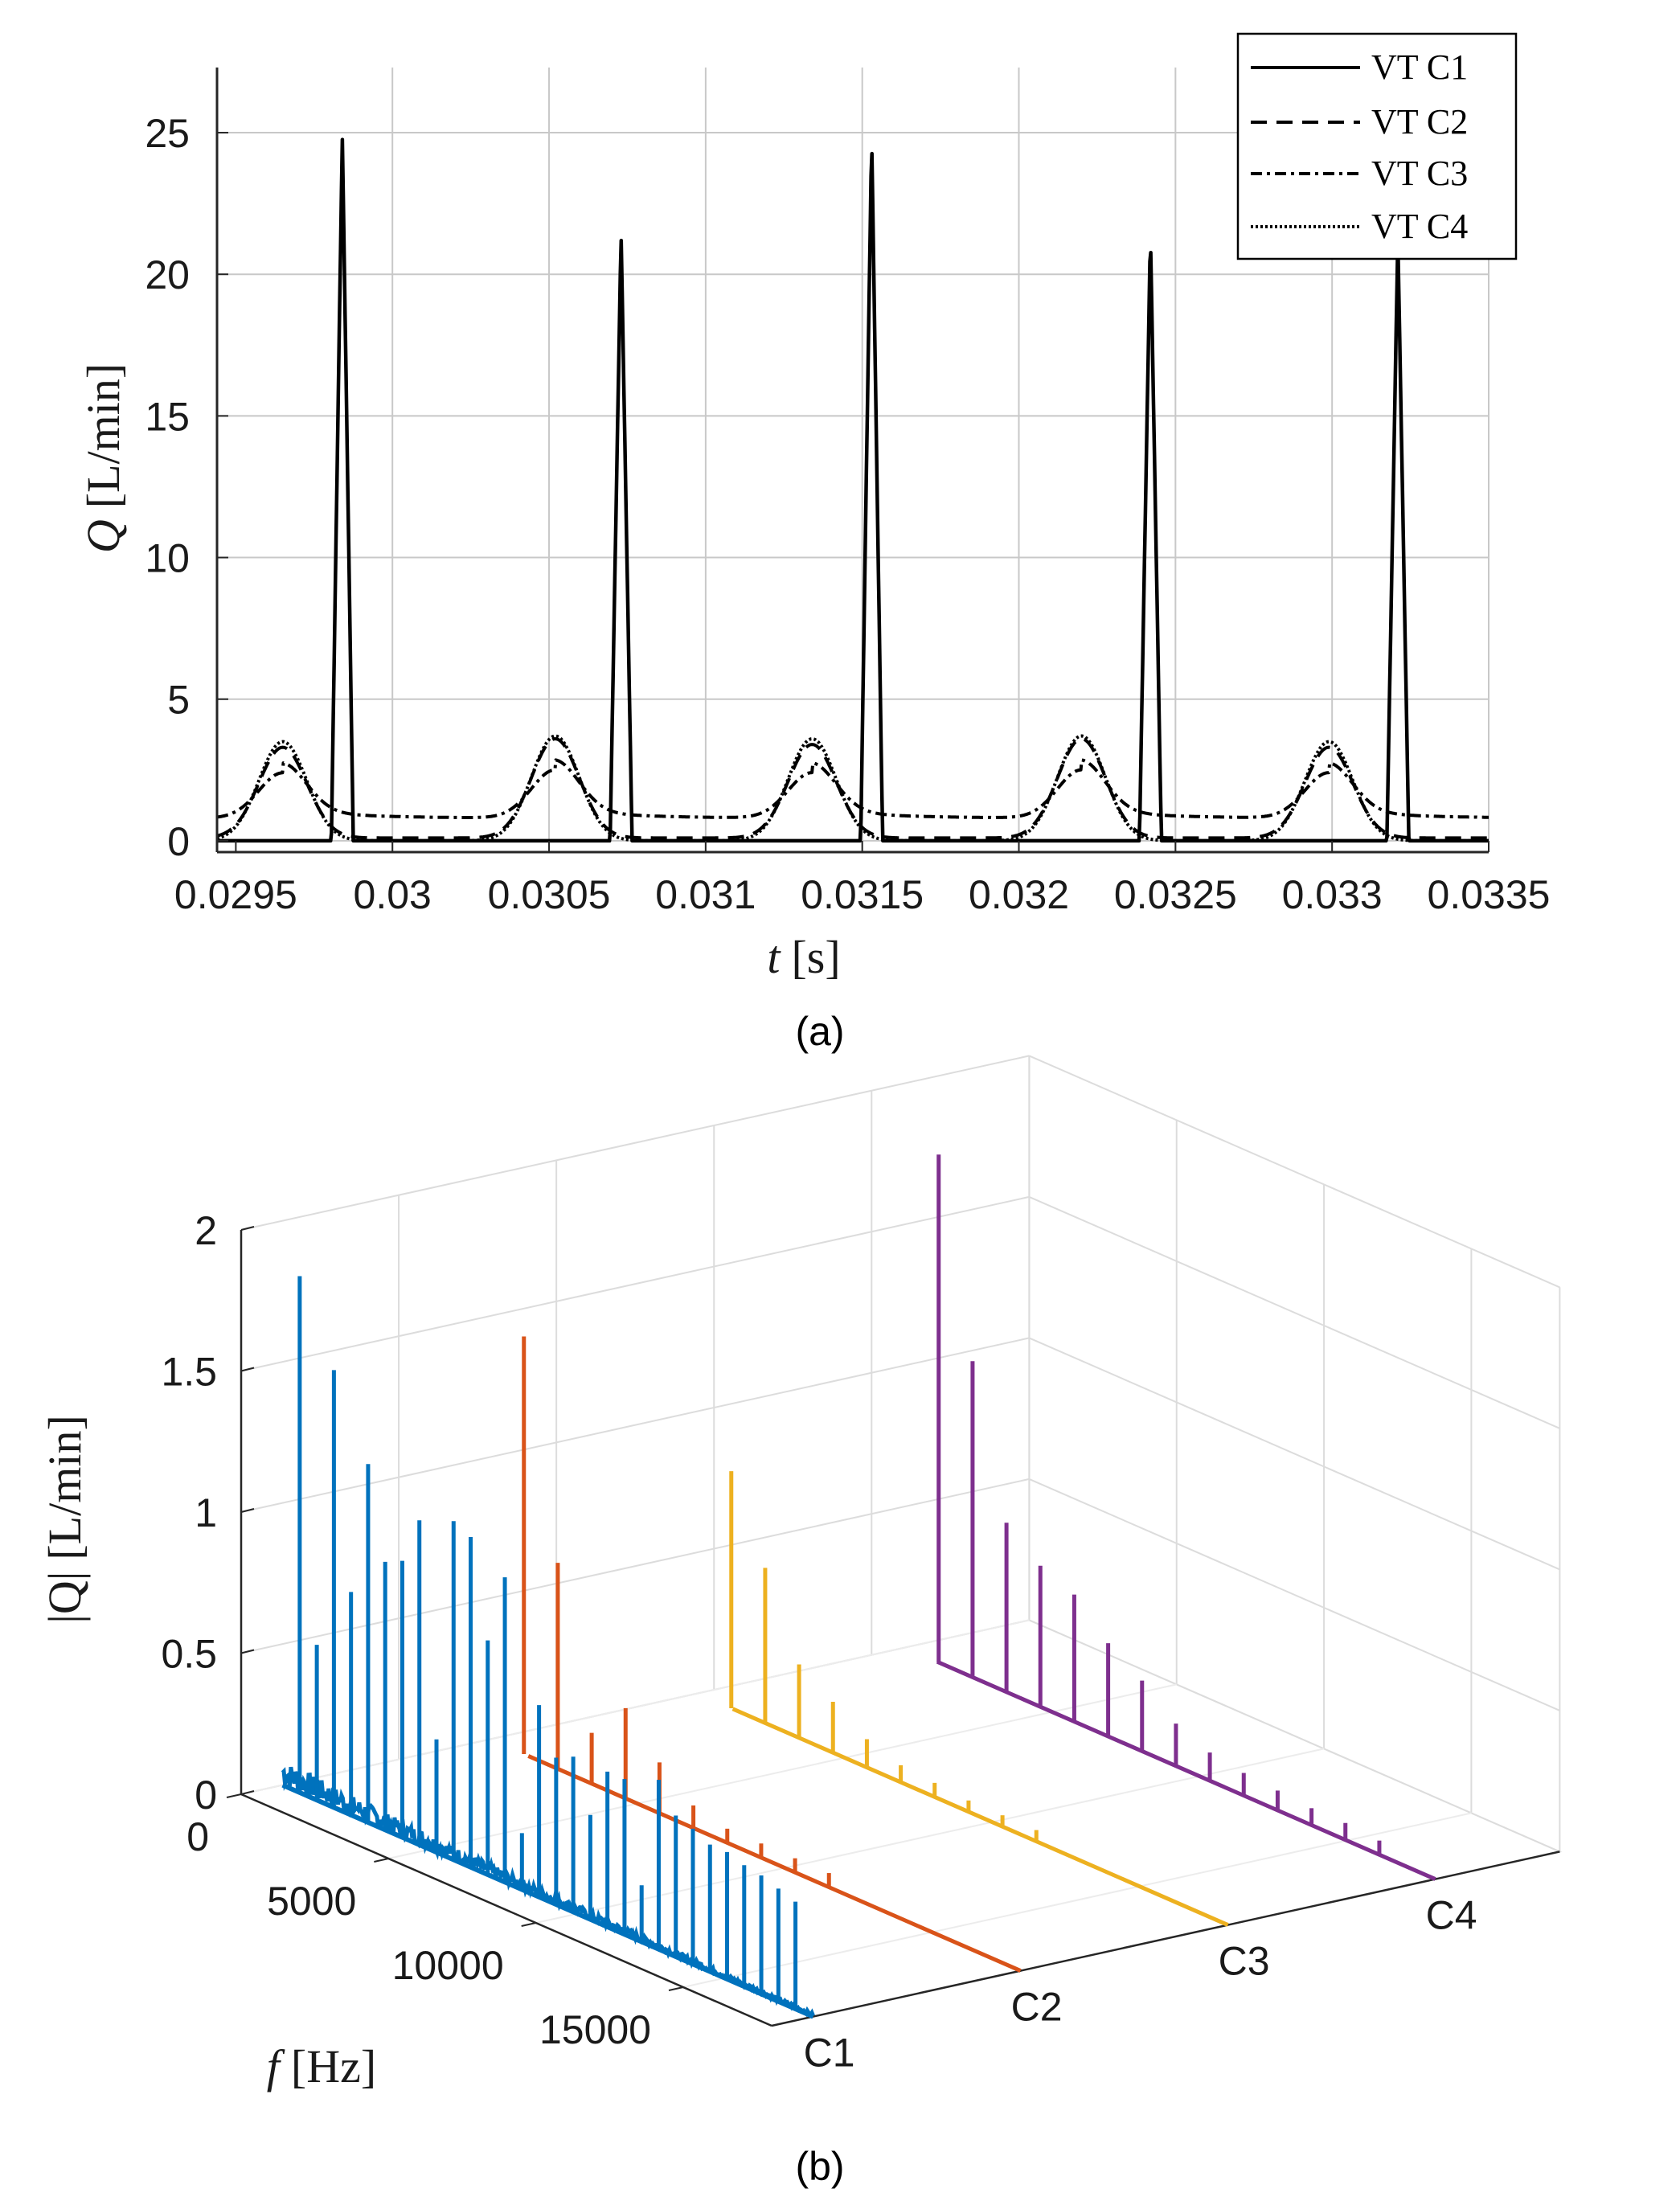  I want to click on legend-box, so click(1377, 146).